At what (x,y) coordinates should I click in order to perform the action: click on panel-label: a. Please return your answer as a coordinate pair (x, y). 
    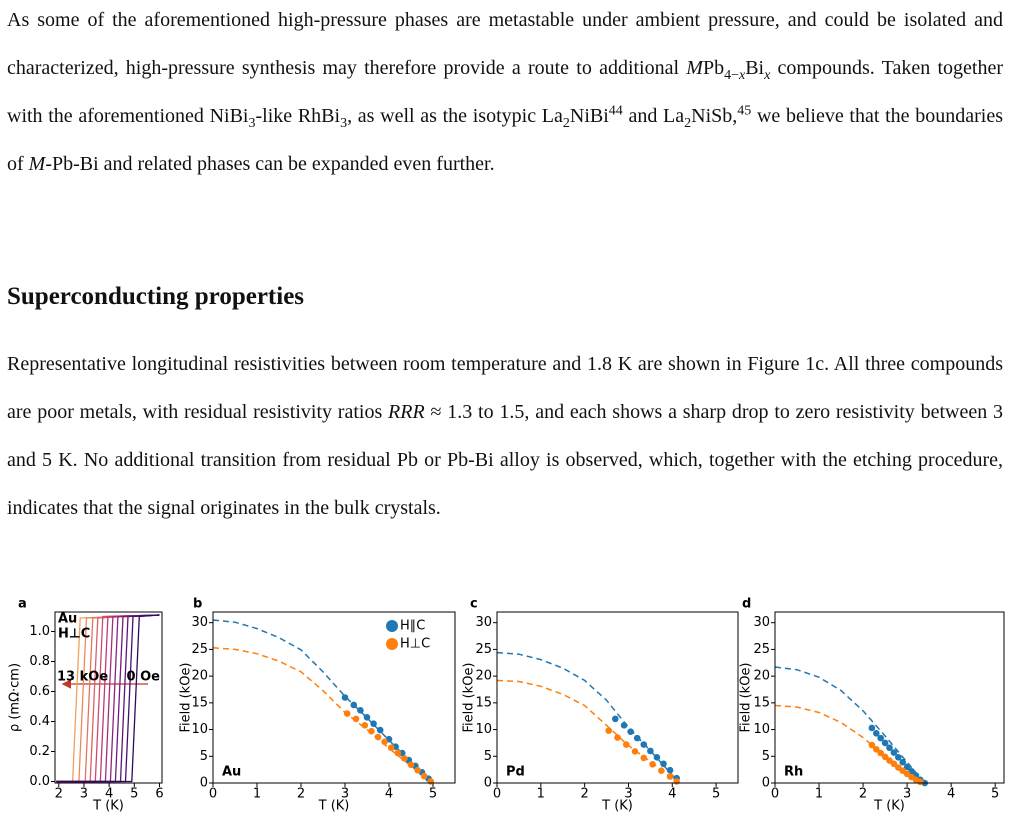
    Looking at the image, I should click on (22, 604).